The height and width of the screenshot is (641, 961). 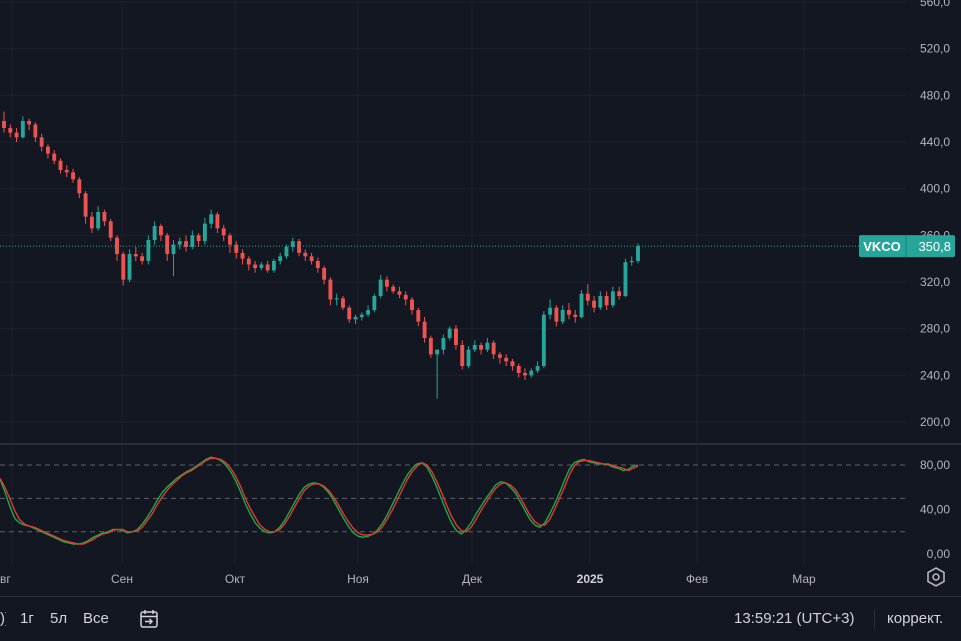 I want to click on price-axis-label: 560,0, so click(x=935, y=4).